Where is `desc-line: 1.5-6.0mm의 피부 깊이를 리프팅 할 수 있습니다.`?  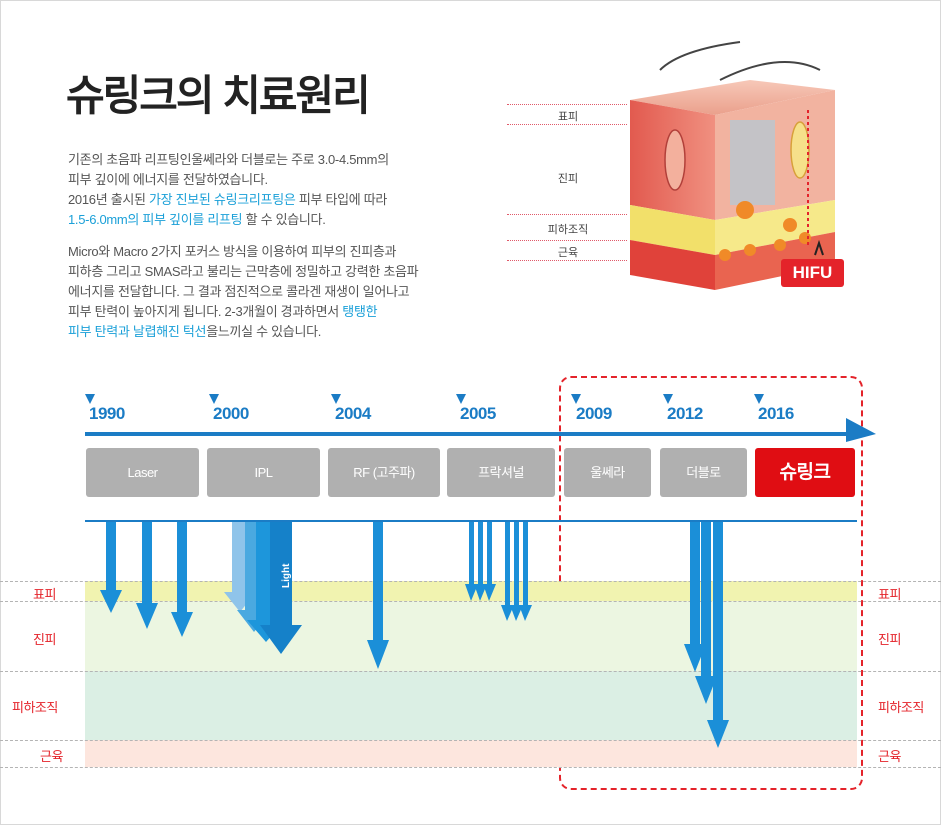
desc-line: 1.5-6.0mm의 피부 깊이를 리프팅 할 수 있습니다. is located at coordinates (197, 219).